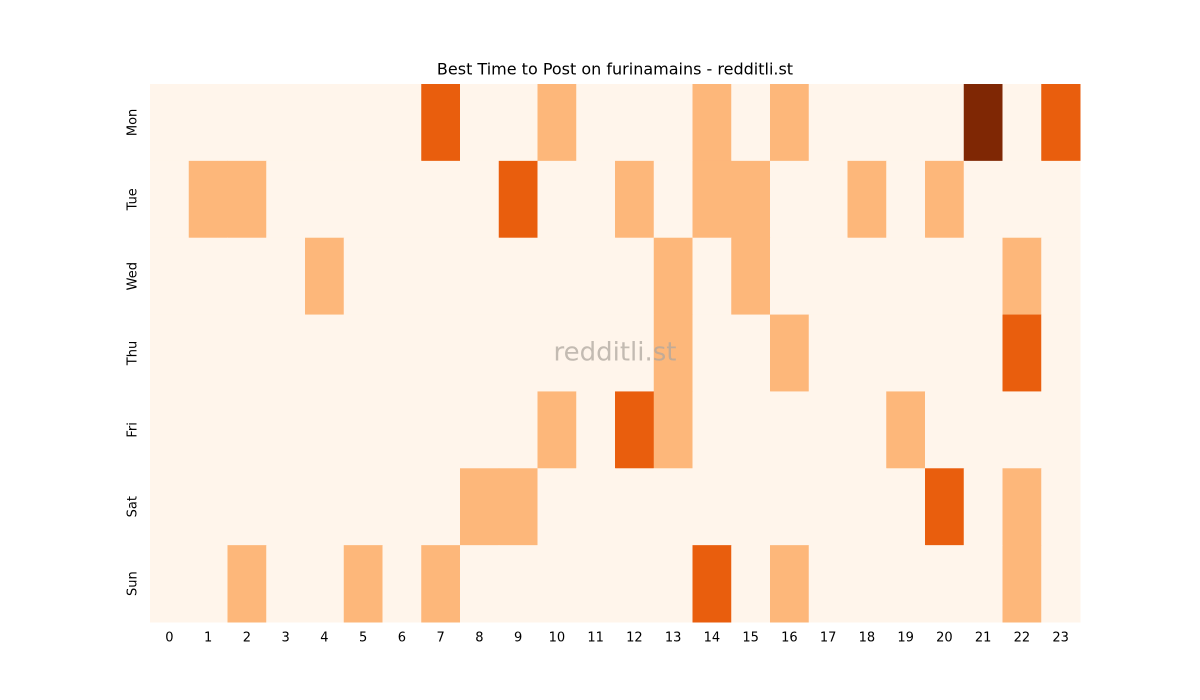 The image size is (1200, 700). Describe the element at coordinates (133, 122) in the screenshot. I see `y-tick-label: Mon` at that location.